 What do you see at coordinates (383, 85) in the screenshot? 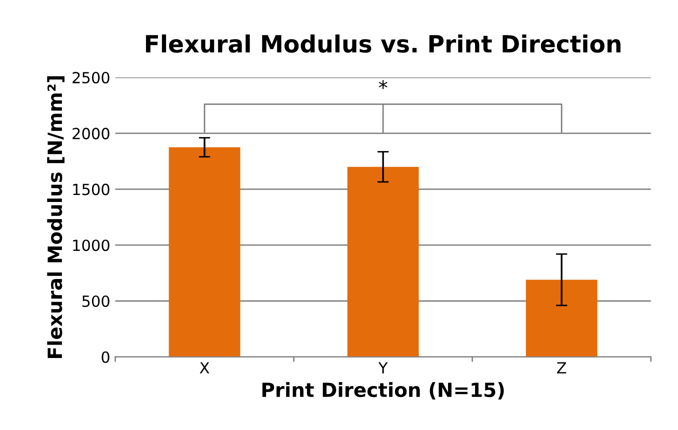
I see `annotation: *` at bounding box center [383, 85].